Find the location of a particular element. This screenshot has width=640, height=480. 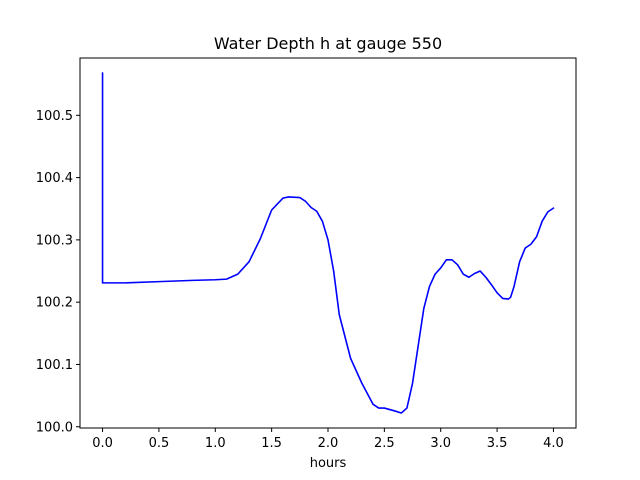

y-tick-label: 100.5 is located at coordinates (54, 116).